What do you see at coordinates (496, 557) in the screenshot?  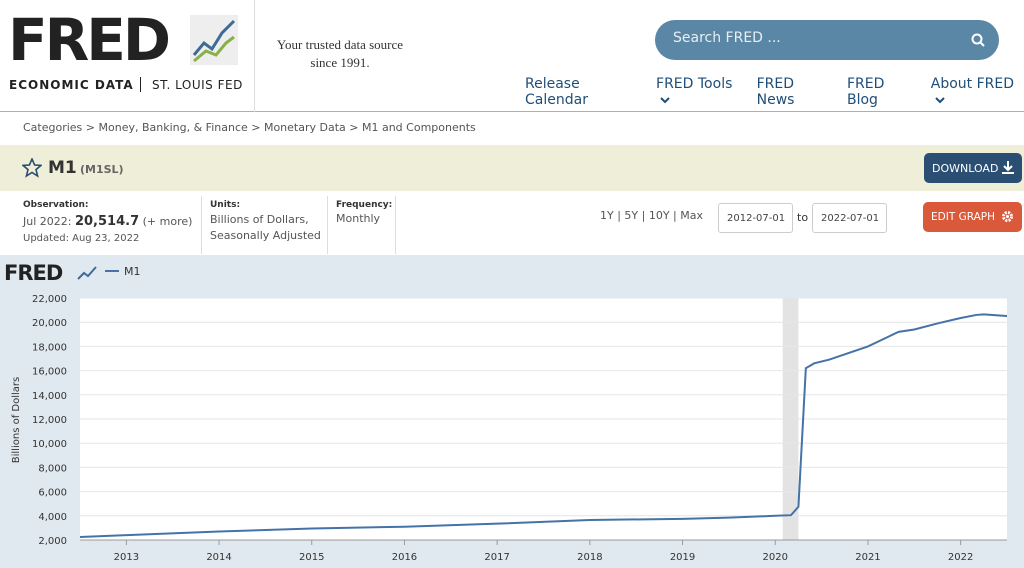 I see `x-tick-label: 2017` at bounding box center [496, 557].